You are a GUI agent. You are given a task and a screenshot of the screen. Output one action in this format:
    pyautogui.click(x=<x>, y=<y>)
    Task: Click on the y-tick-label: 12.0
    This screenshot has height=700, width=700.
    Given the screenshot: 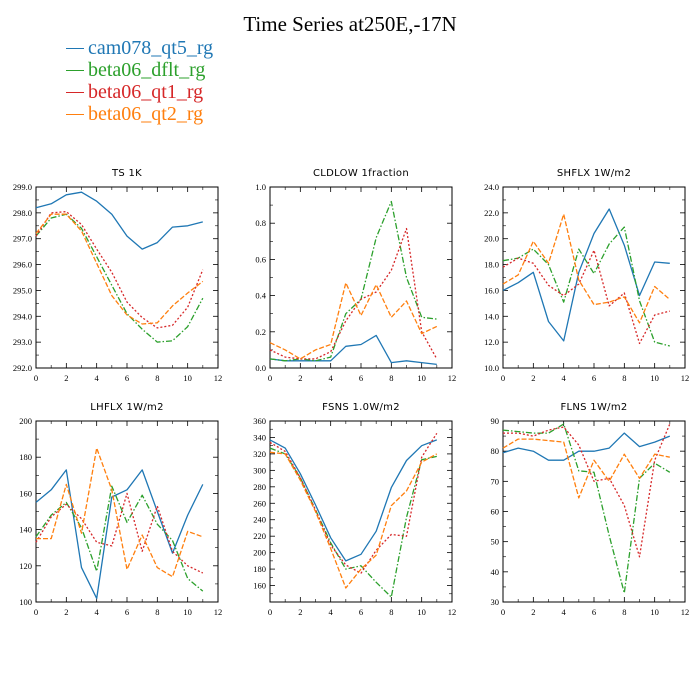 What is the action you would take?
    pyautogui.click(x=491, y=342)
    